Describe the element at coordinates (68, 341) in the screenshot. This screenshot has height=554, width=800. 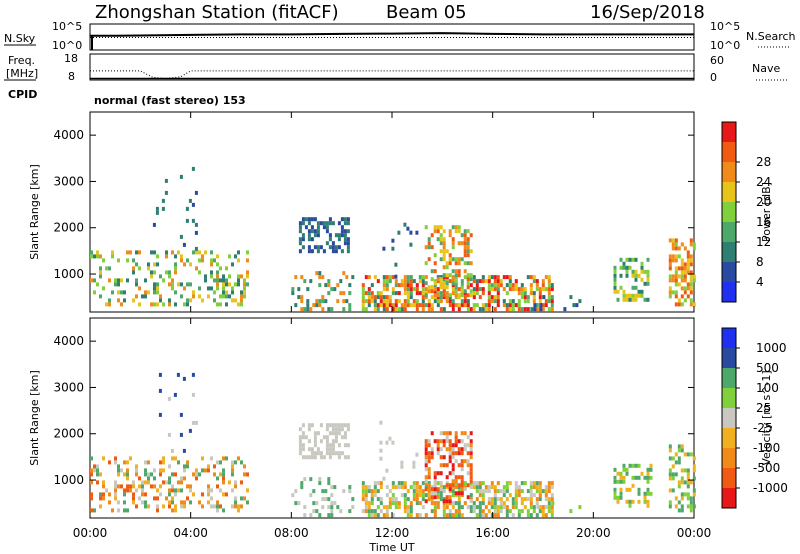
I see `y-tick-label: 4000` at that location.